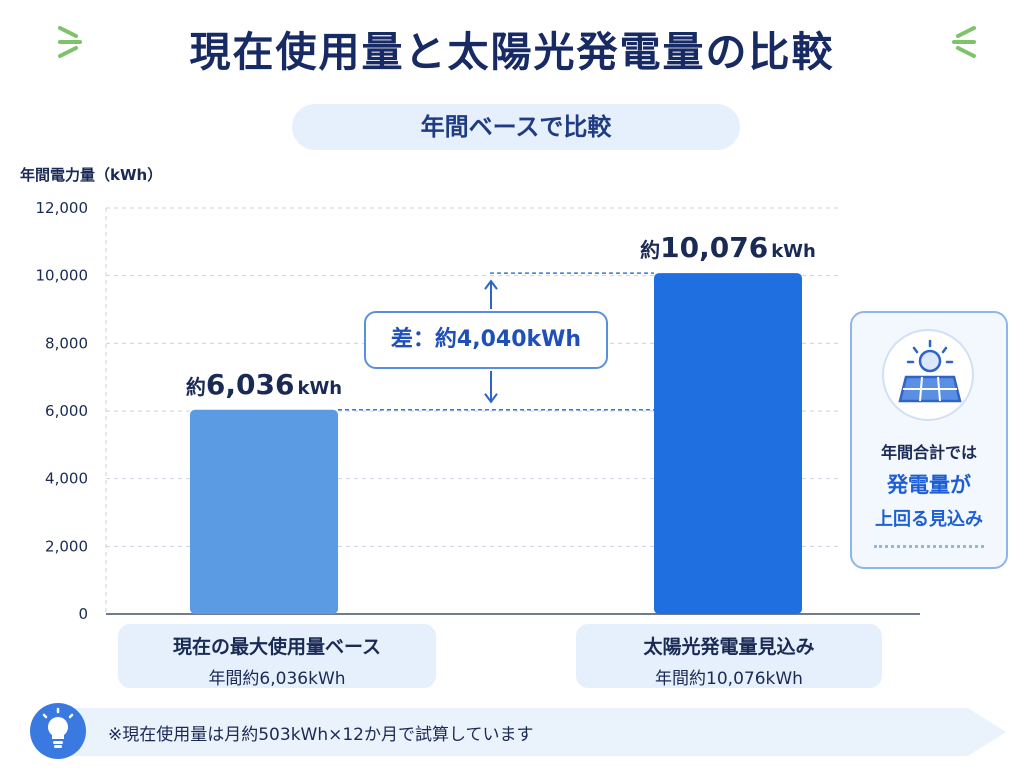 The image size is (1024, 768). What do you see at coordinates (929, 546) in the screenshot?
I see `dotted-divider` at bounding box center [929, 546].